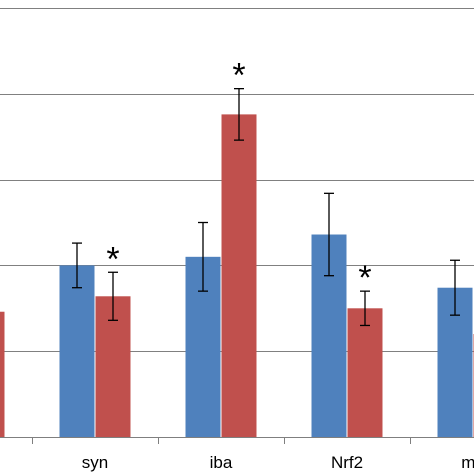  Describe the element at coordinates (467, 462) in the screenshot. I see `x-tick-label: mb` at that location.